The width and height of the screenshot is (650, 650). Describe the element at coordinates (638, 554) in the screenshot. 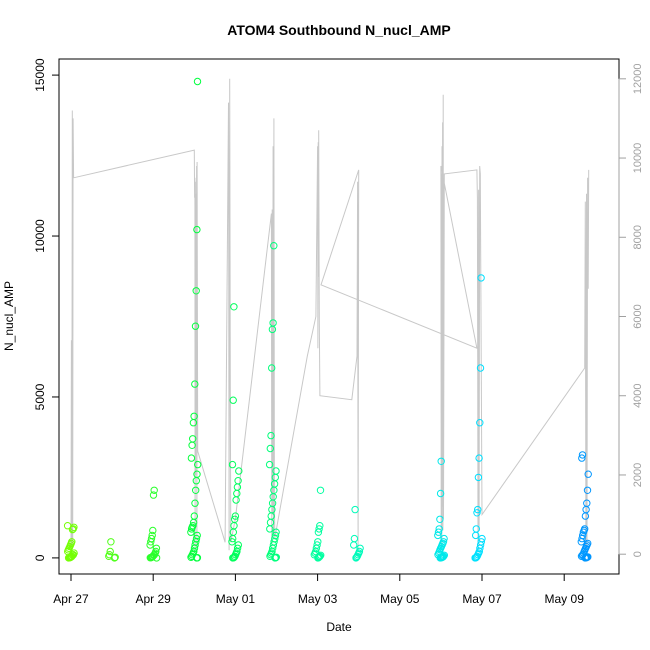

I see `right-y-tick-label: 0` at that location.